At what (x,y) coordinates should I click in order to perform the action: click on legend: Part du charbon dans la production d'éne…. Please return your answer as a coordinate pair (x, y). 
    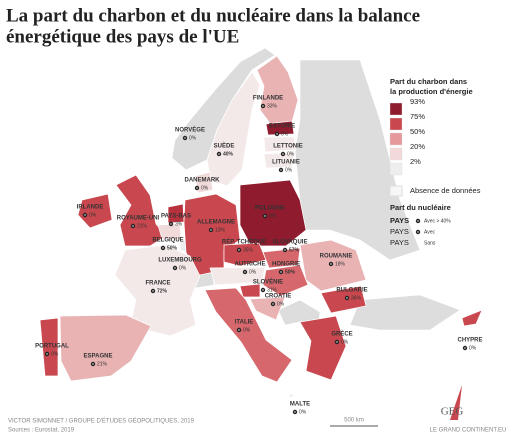
    Looking at the image, I should click on (435, 162).